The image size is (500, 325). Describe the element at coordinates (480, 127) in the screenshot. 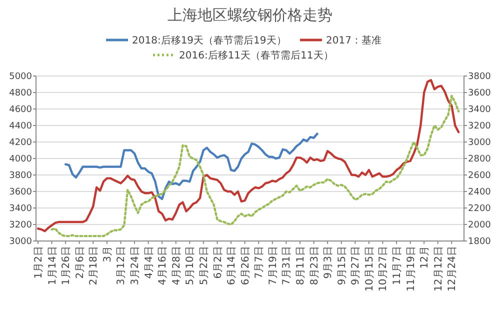

I see `y2-tick-label: 3200` at that location.